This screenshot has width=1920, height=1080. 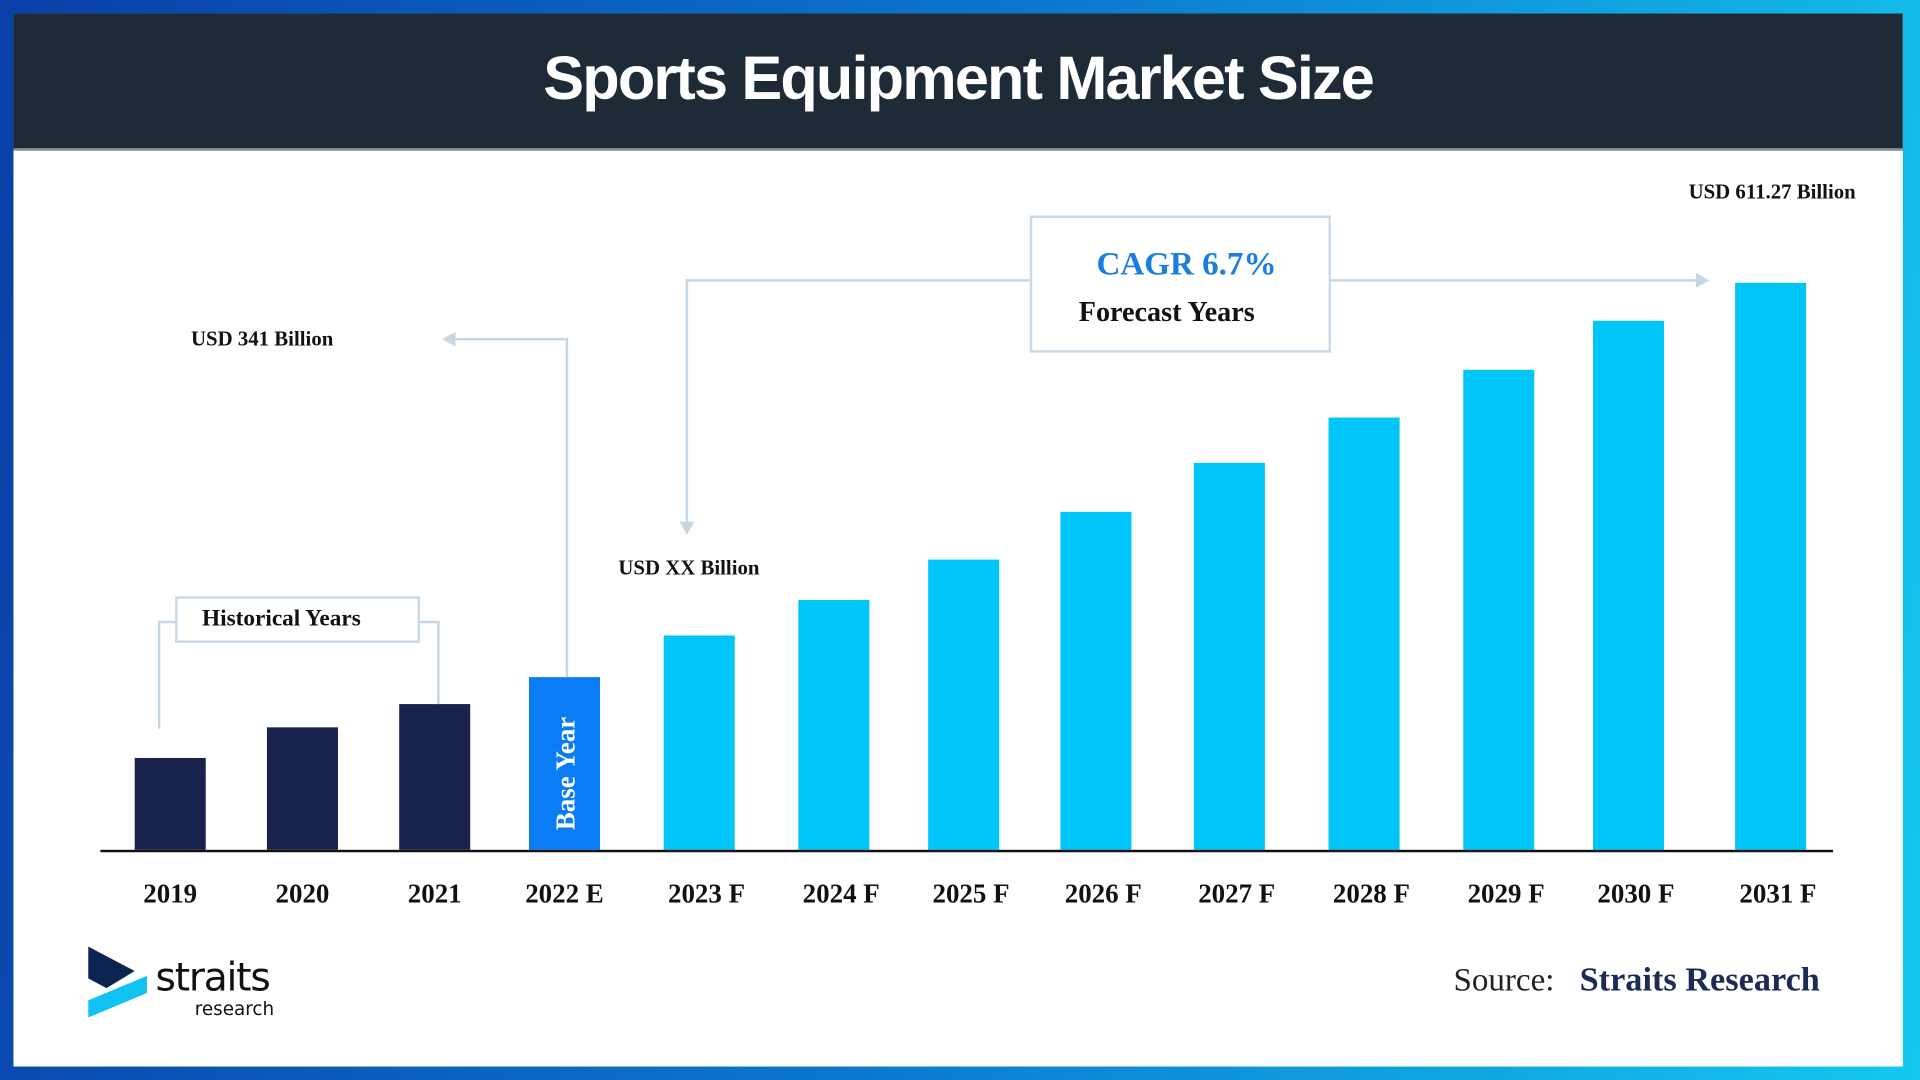 I want to click on header: Sports Equipment Market Size, so click(x=958, y=82).